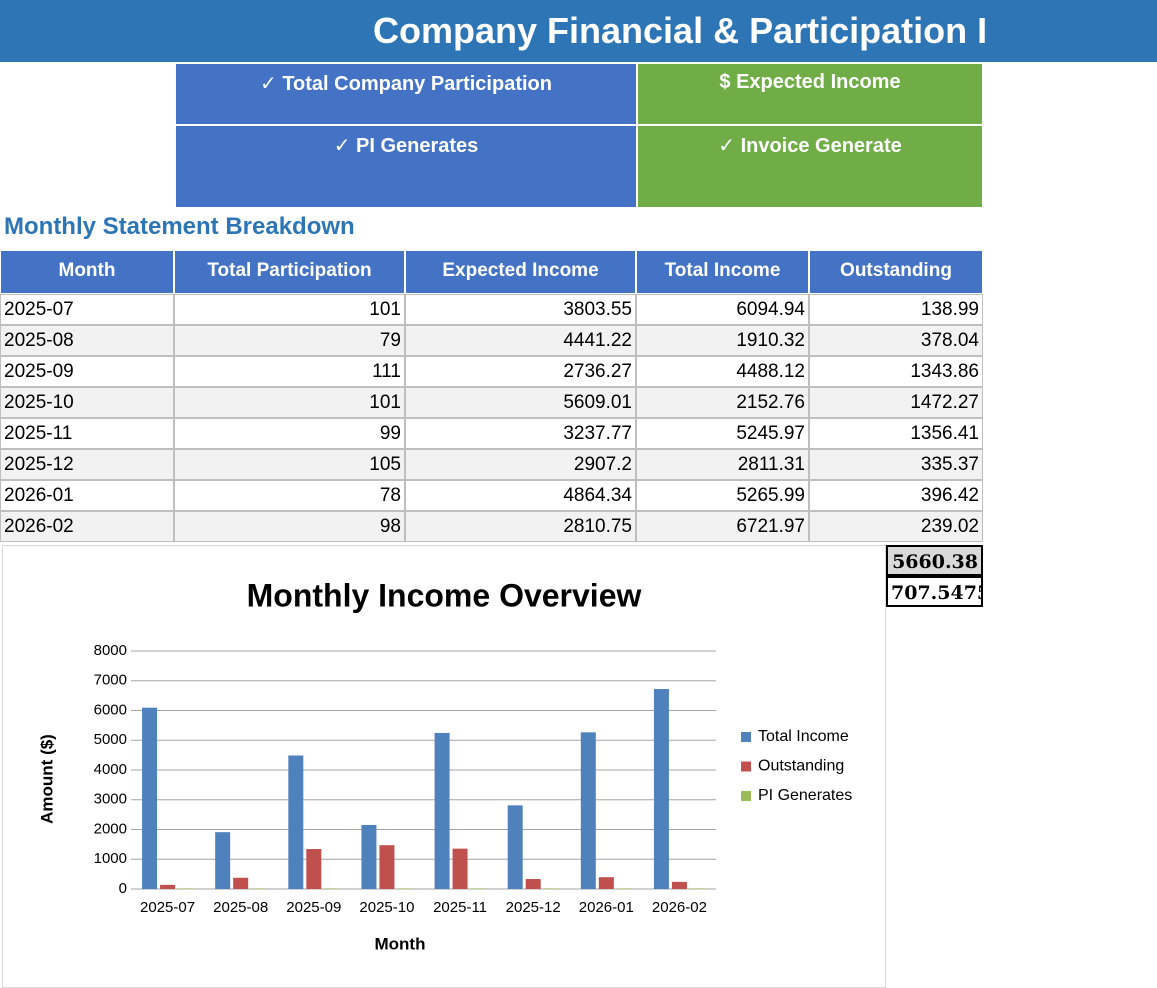 The height and width of the screenshot is (988, 1157). I want to click on table-cell: 2025-12, so click(87, 464).